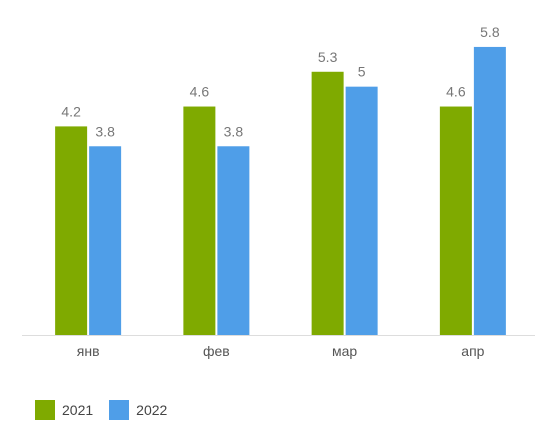 The image size is (540, 439). What do you see at coordinates (200, 92) in the screenshot?
I see `data-label-series-1-2: 4.6` at bounding box center [200, 92].